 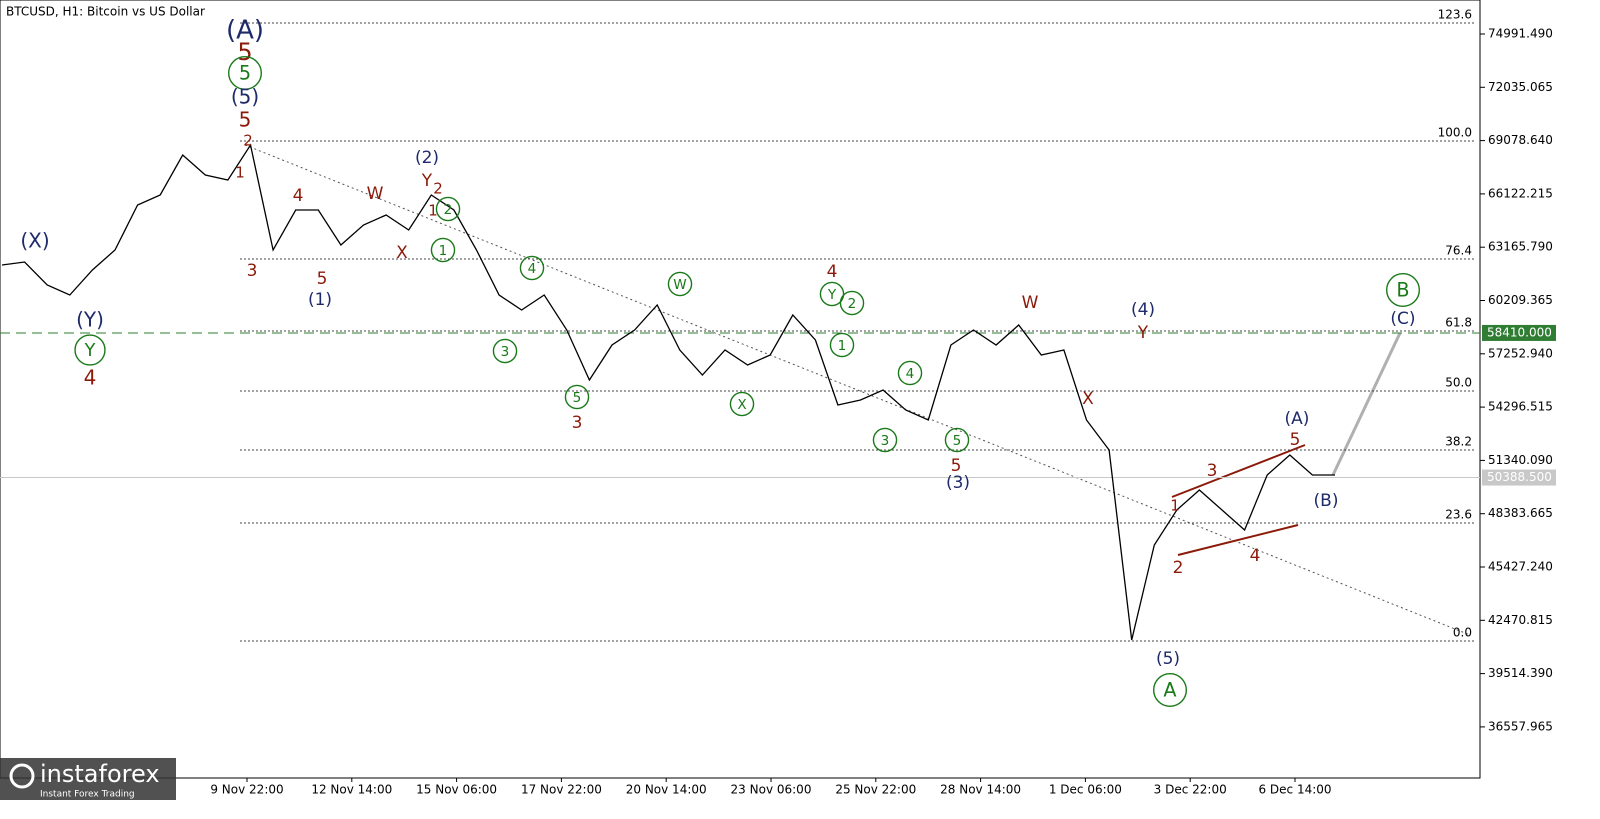 I want to click on wave-label: (B), so click(x=1326, y=501).